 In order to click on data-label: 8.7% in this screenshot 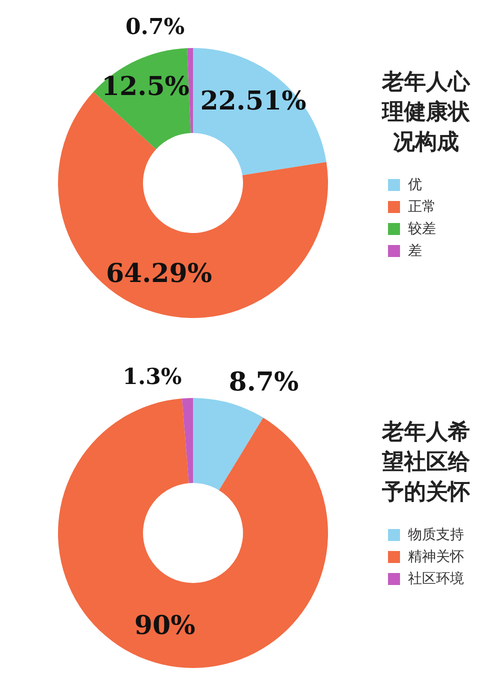, I will do `click(263, 383)`.